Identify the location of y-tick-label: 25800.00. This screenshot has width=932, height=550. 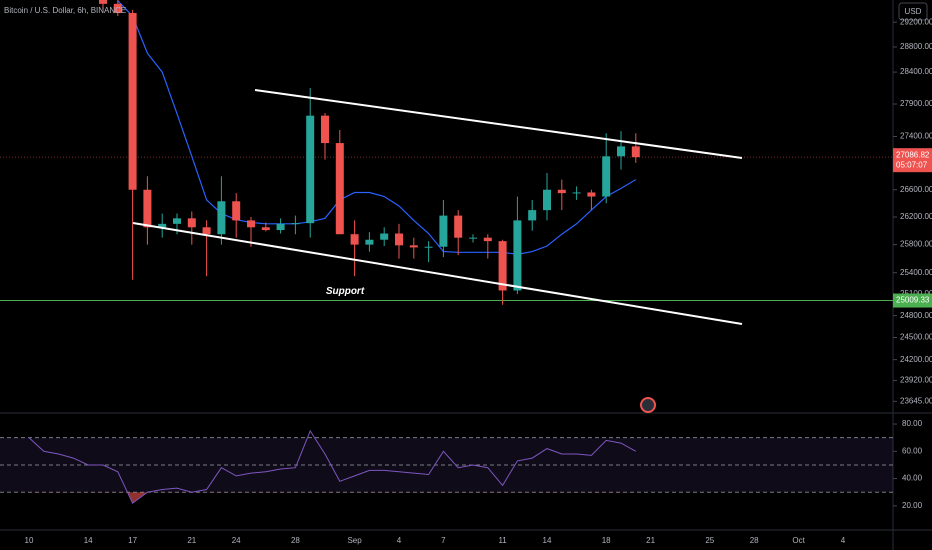
(916, 244).